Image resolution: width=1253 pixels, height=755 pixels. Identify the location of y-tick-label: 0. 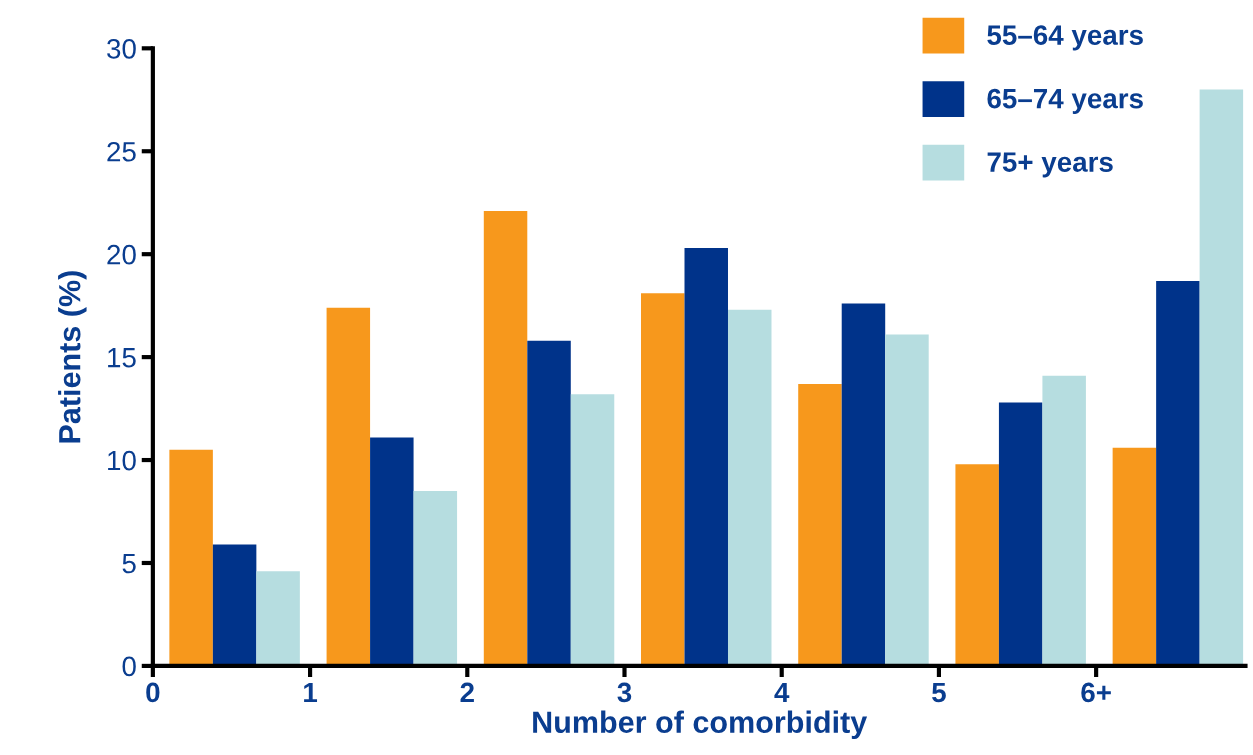
(129, 666).